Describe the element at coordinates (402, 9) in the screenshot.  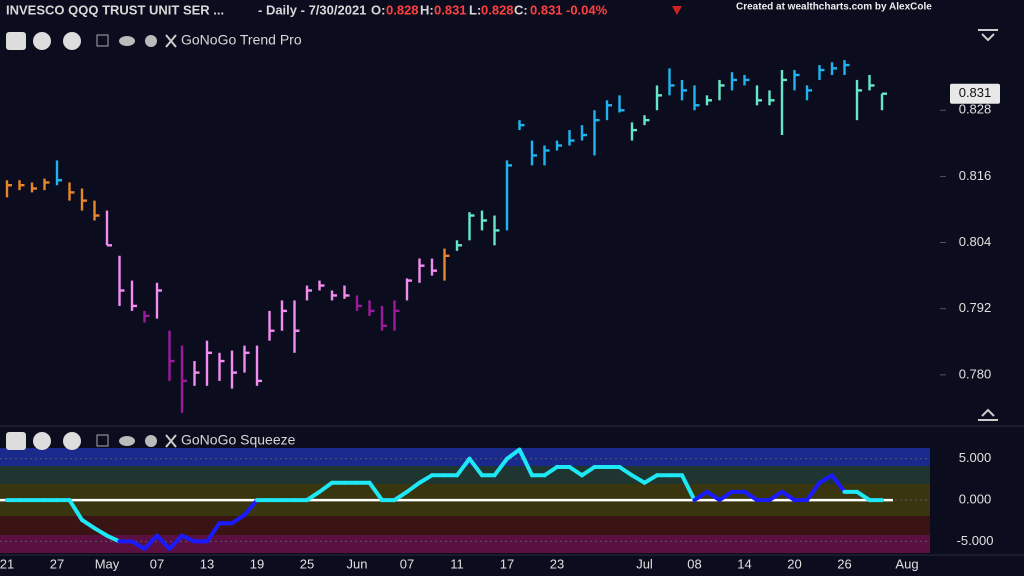
I see `open-value: 0.828` at that location.